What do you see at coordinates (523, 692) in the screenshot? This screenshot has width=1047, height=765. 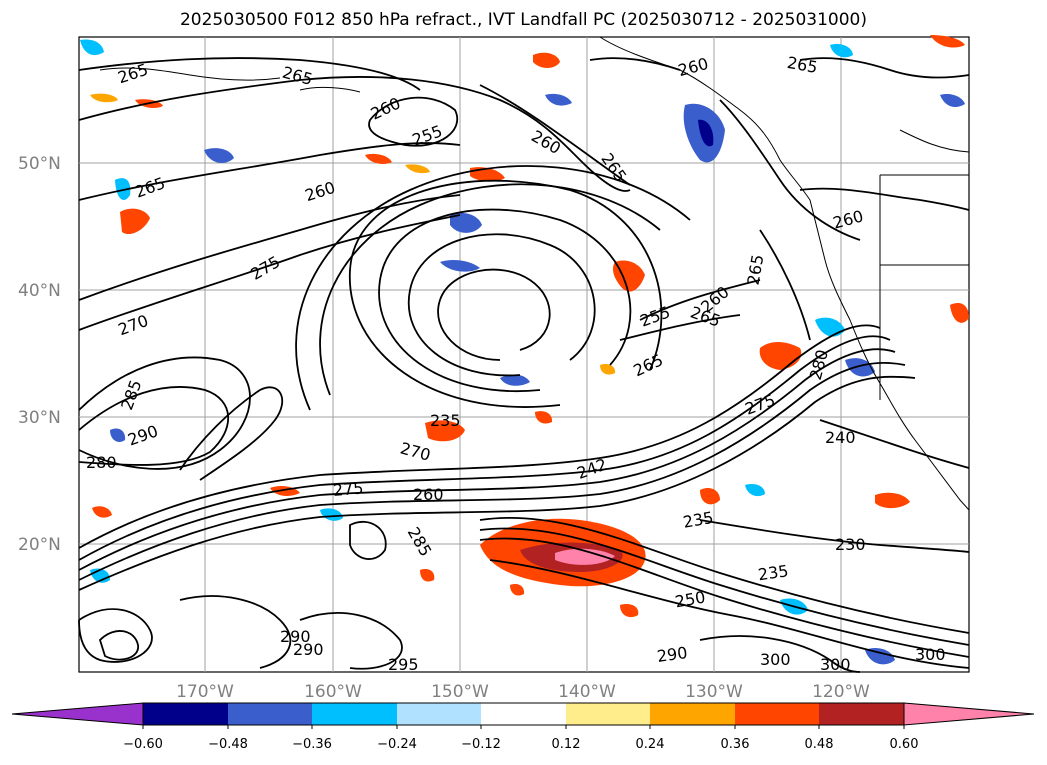 I see `longitude-labels: 170°W 160°W 150°W 140°W 130°W 120°W` at bounding box center [523, 692].